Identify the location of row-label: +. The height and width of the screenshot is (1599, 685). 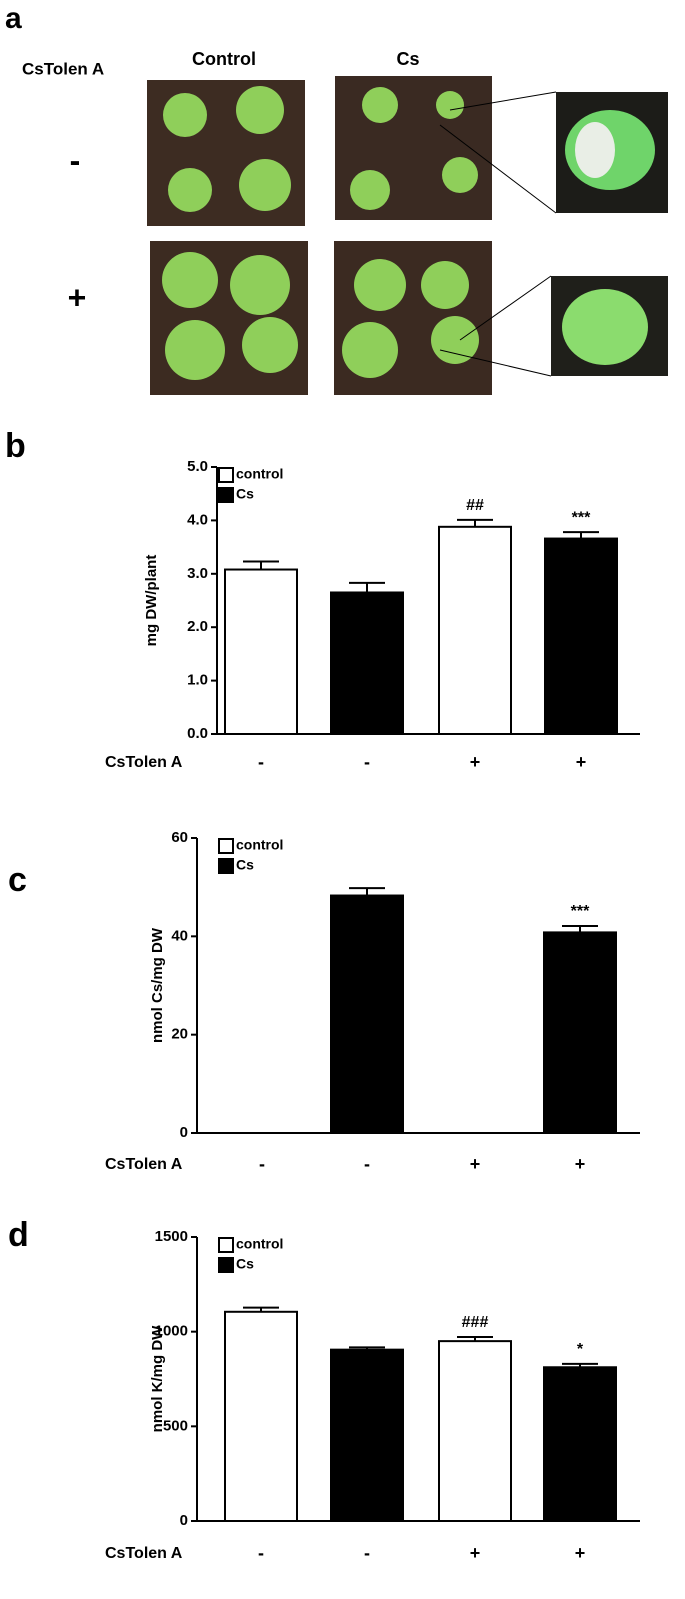
(77, 297).